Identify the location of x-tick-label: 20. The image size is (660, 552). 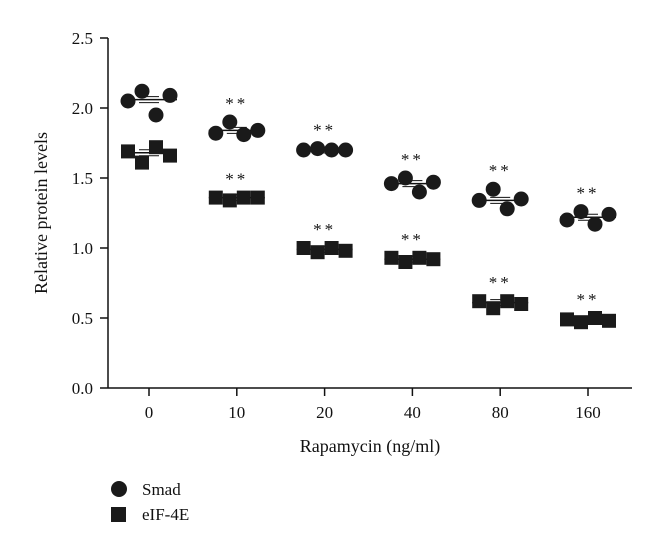
(324, 412).